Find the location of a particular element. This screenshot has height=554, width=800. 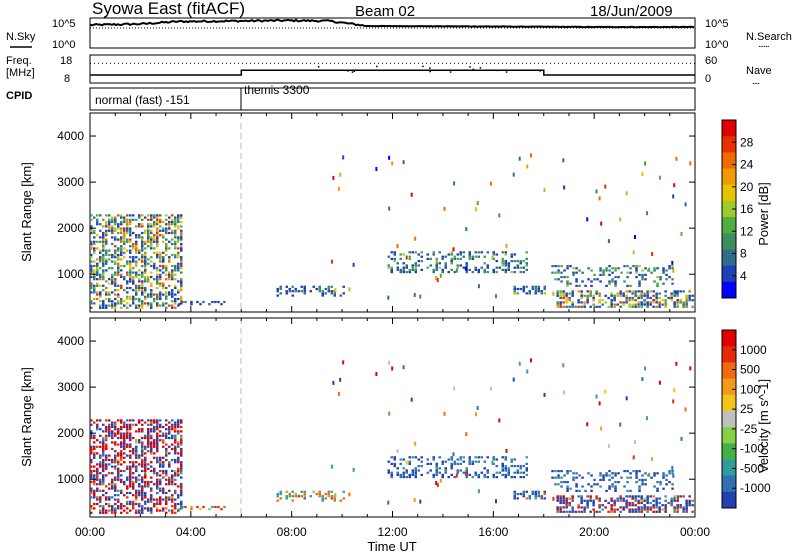

noise-left-label: N.Sky is located at coordinates (21, 37).